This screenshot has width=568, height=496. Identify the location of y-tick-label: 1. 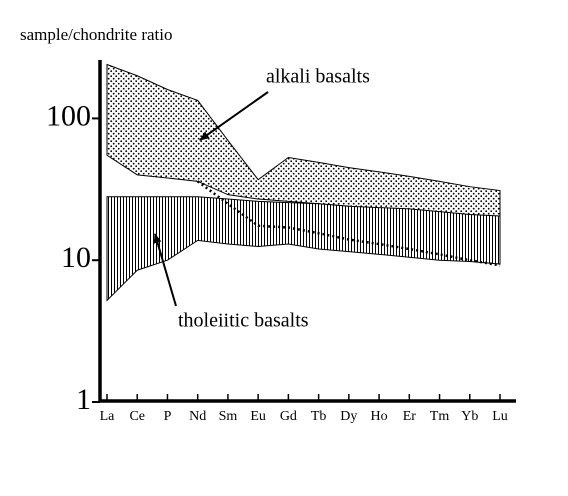
(83, 399).